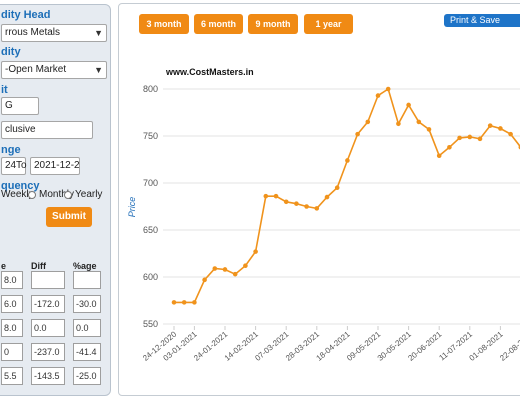 The height and width of the screenshot is (400, 520). What do you see at coordinates (85, 266) in the screenshot?
I see `column-header-percentage: %age` at bounding box center [85, 266].